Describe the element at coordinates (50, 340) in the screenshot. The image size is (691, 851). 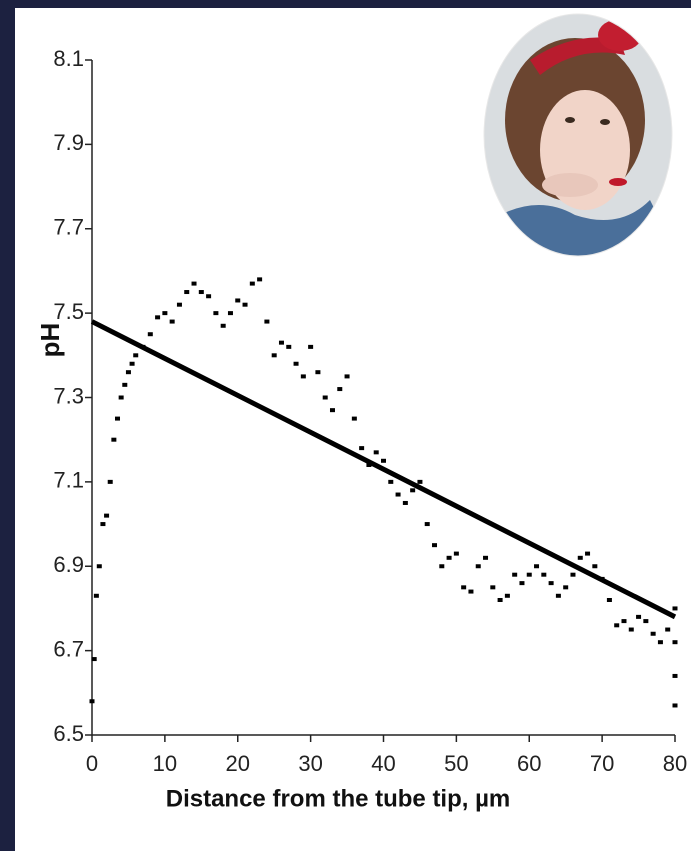
I see `y-axis-label: pH` at that location.